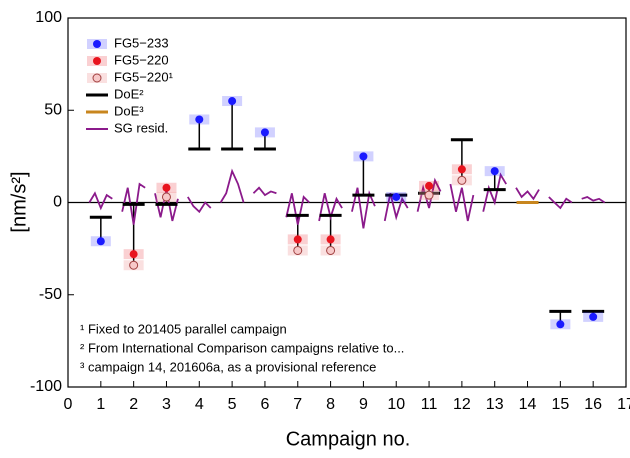 The width and height of the screenshot is (630, 458). I want to click on y-tick-label: 50, so click(53, 109).